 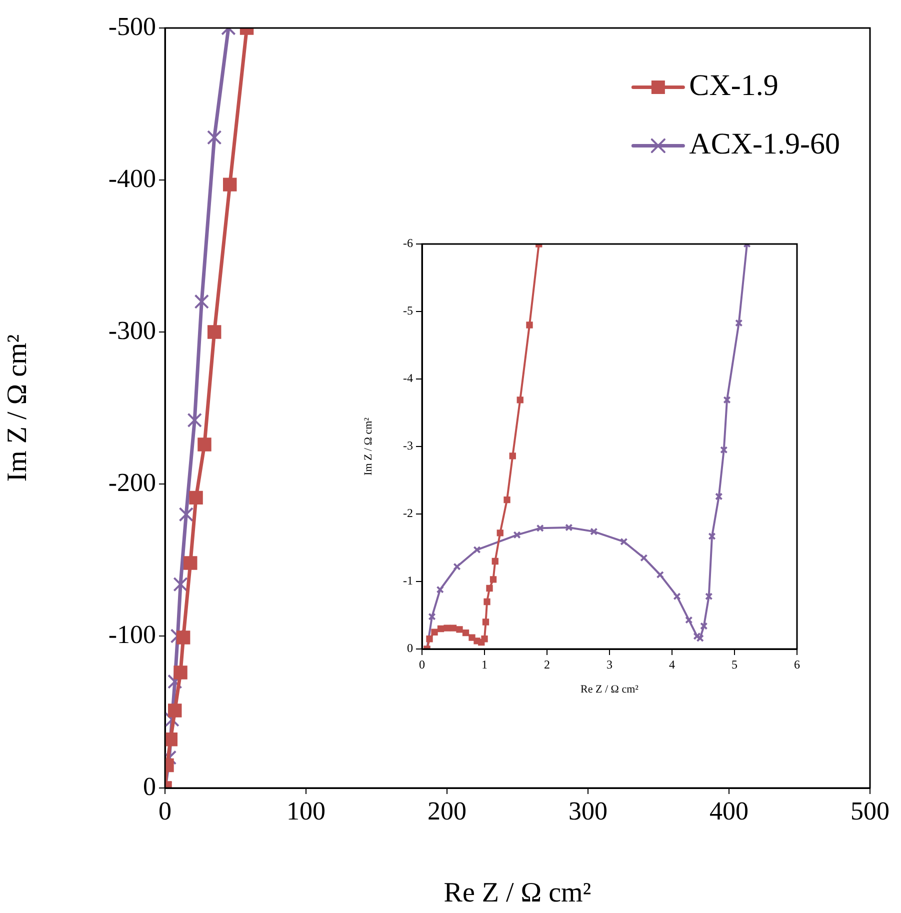 I want to click on x-tick-label: 200, so click(x=447, y=811).